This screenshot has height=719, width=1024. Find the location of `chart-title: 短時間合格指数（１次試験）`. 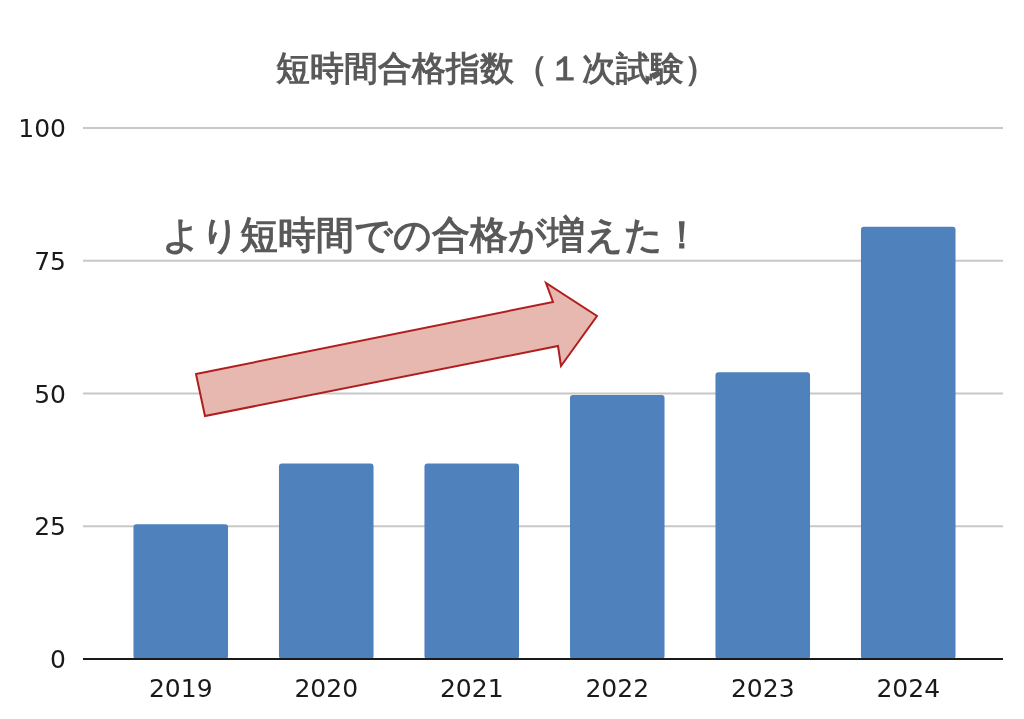

chart-title: 短時間合格指数（１次試験） is located at coordinates (496, 68).